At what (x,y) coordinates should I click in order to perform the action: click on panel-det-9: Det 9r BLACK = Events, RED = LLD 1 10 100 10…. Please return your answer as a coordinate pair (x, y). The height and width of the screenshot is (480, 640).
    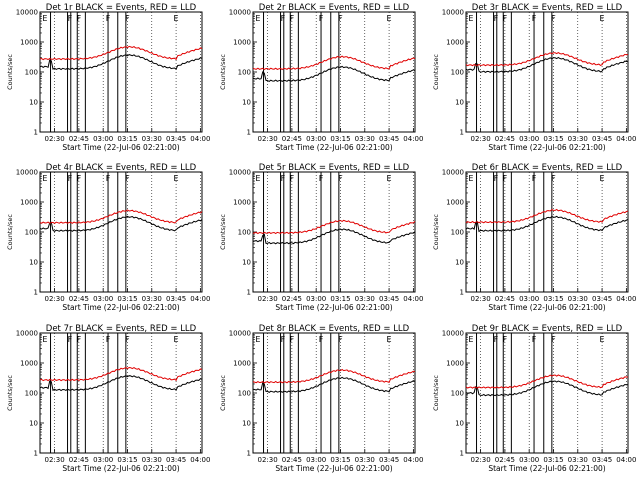
    Looking at the image, I should click on (534, 398).